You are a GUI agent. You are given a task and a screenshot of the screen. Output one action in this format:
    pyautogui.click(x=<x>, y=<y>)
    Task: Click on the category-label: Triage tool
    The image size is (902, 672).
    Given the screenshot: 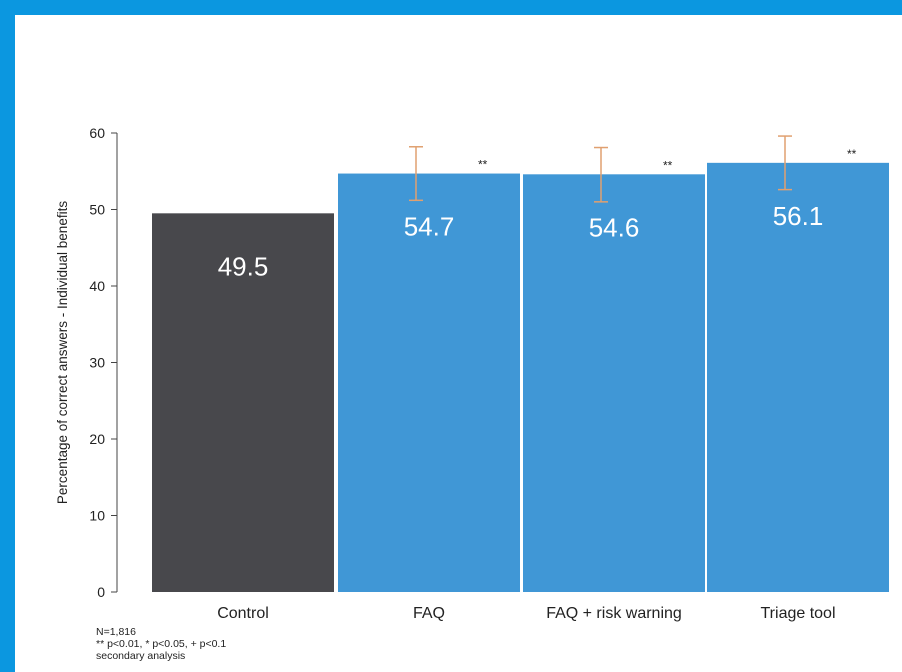 What is the action you would take?
    pyautogui.click(x=798, y=613)
    